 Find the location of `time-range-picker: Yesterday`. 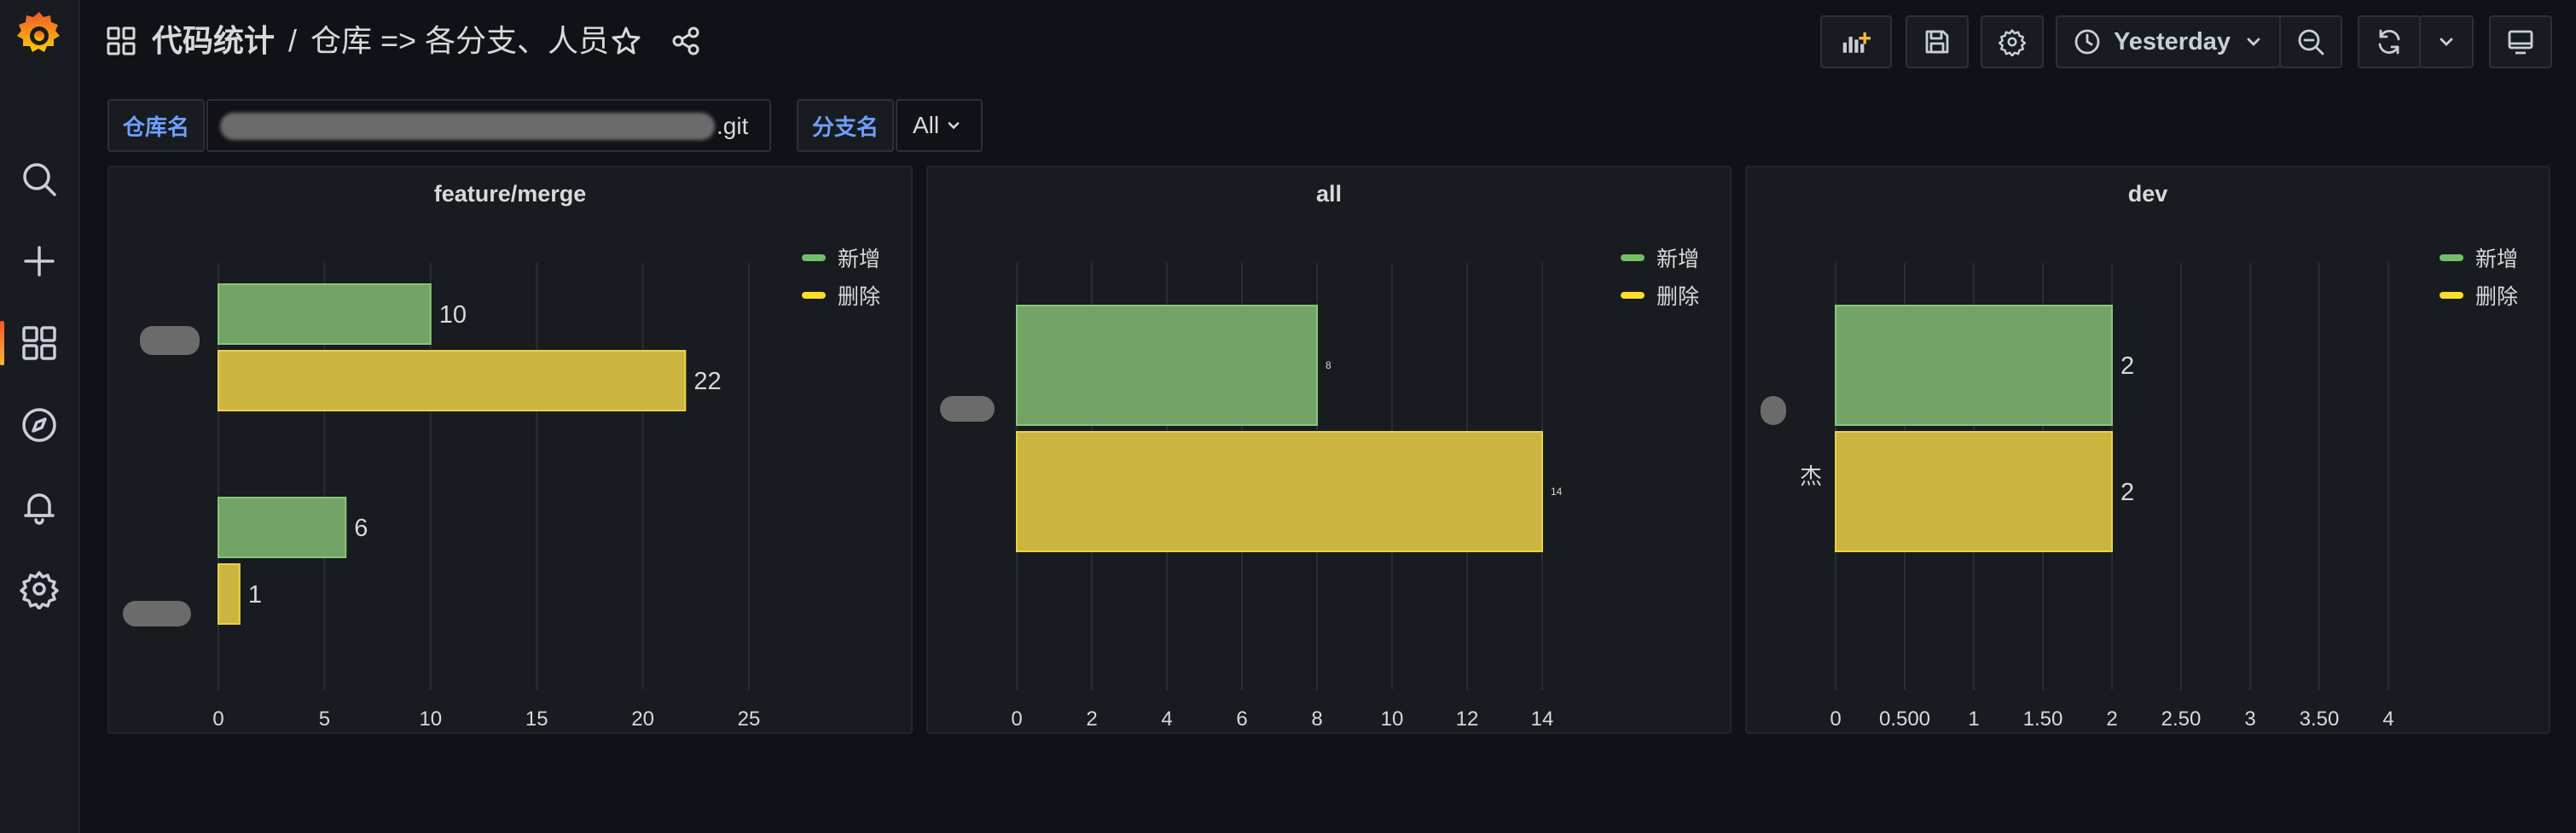

time-range-picker: Yesterday is located at coordinates (2168, 41).